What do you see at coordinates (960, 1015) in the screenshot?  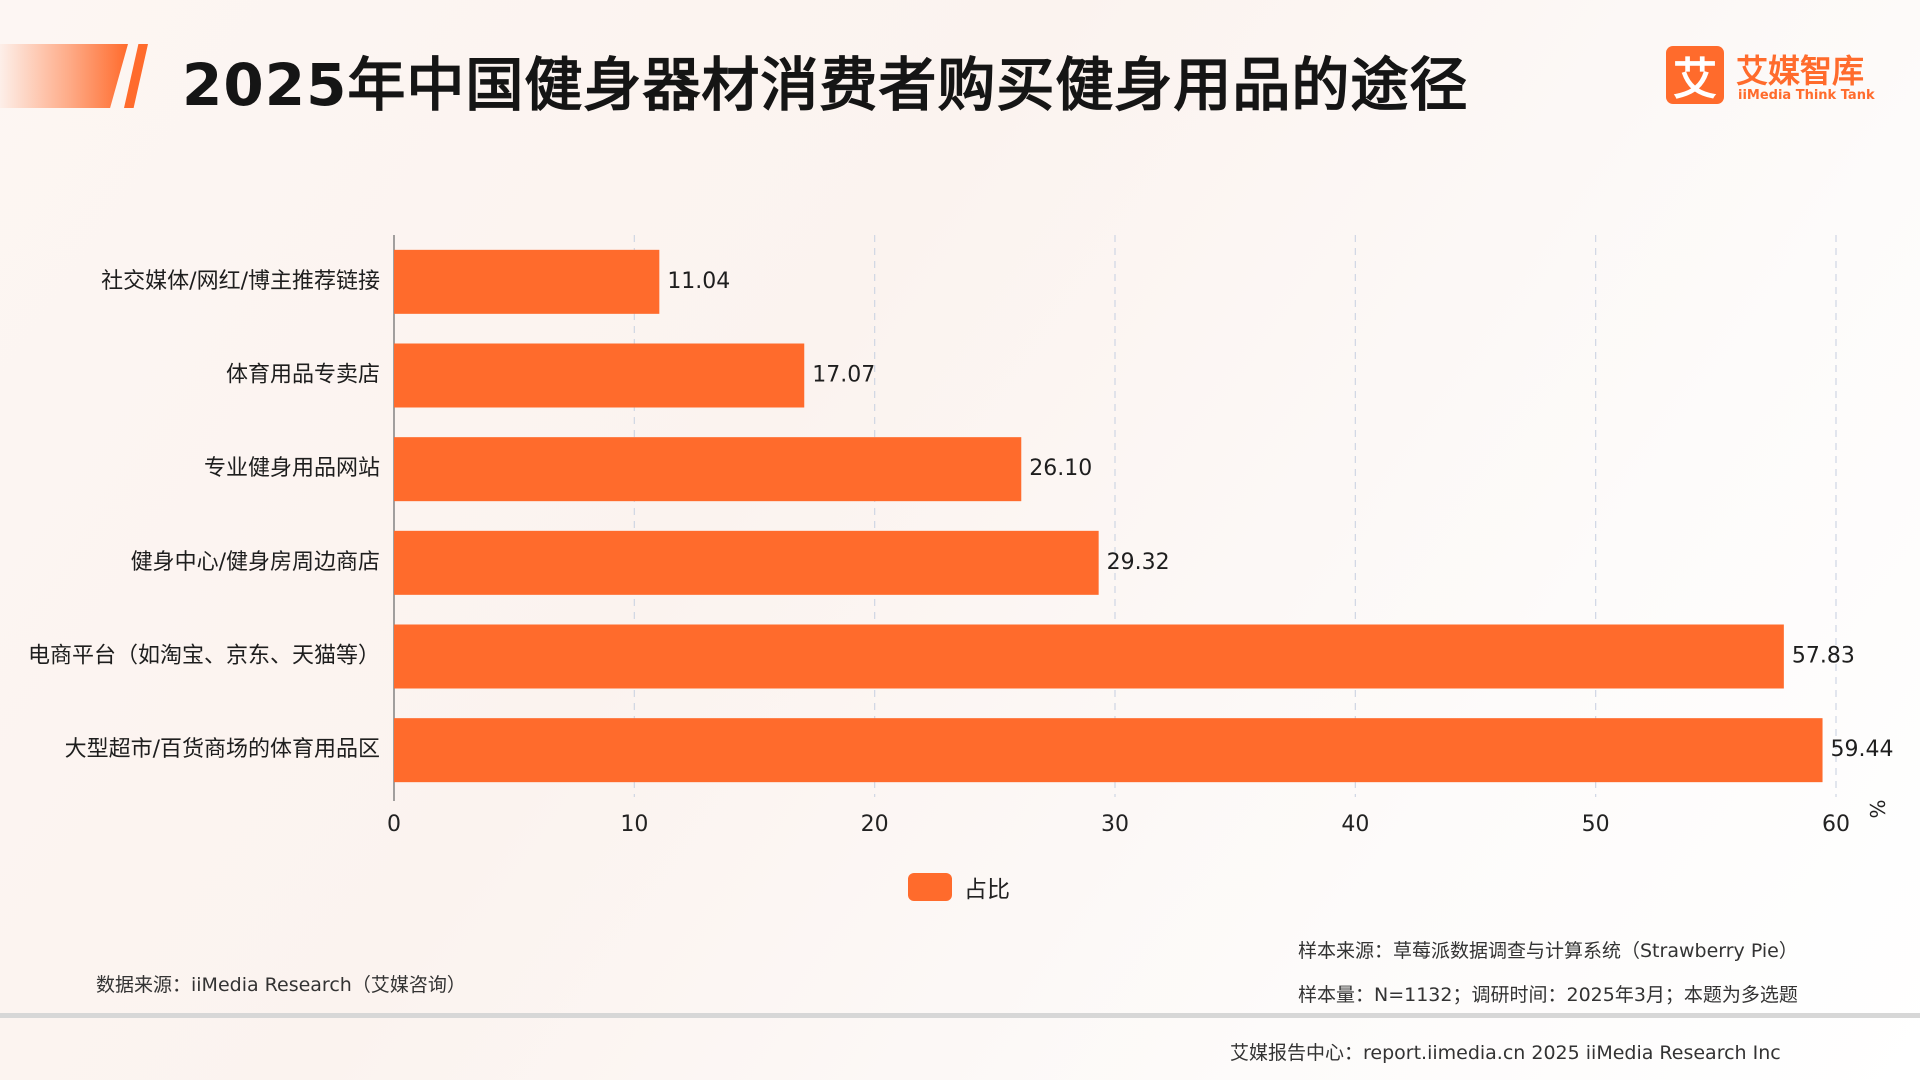 I see `footer-divider` at bounding box center [960, 1015].